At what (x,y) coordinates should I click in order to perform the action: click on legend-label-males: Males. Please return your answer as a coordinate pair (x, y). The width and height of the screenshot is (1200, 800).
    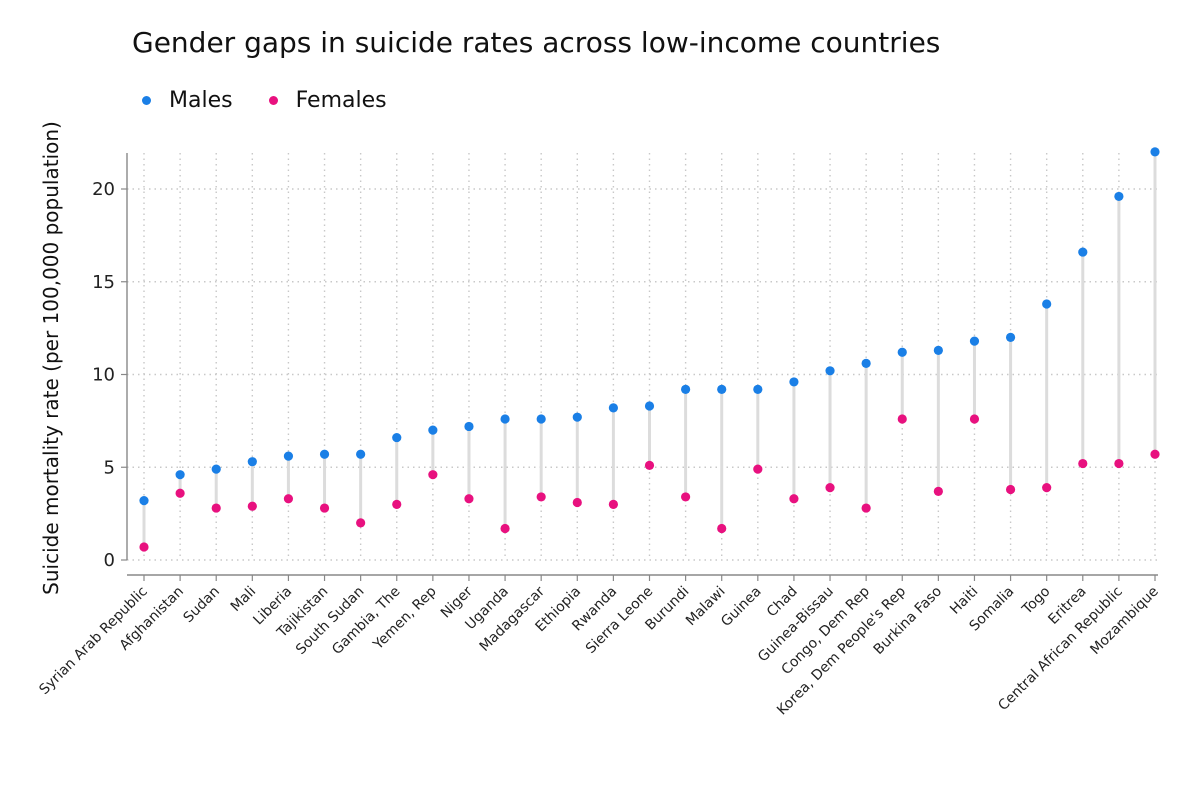
    Looking at the image, I should click on (201, 100).